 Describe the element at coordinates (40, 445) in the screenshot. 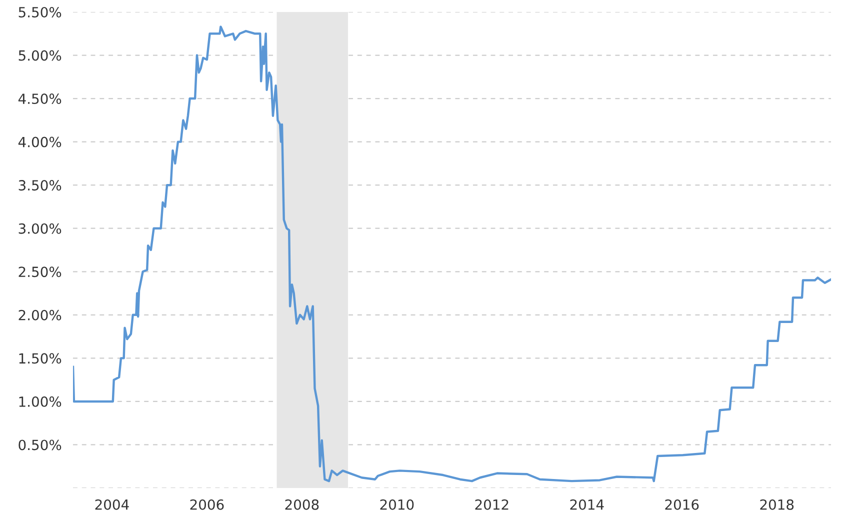

I see `y-tick-label: 0.50%` at that location.